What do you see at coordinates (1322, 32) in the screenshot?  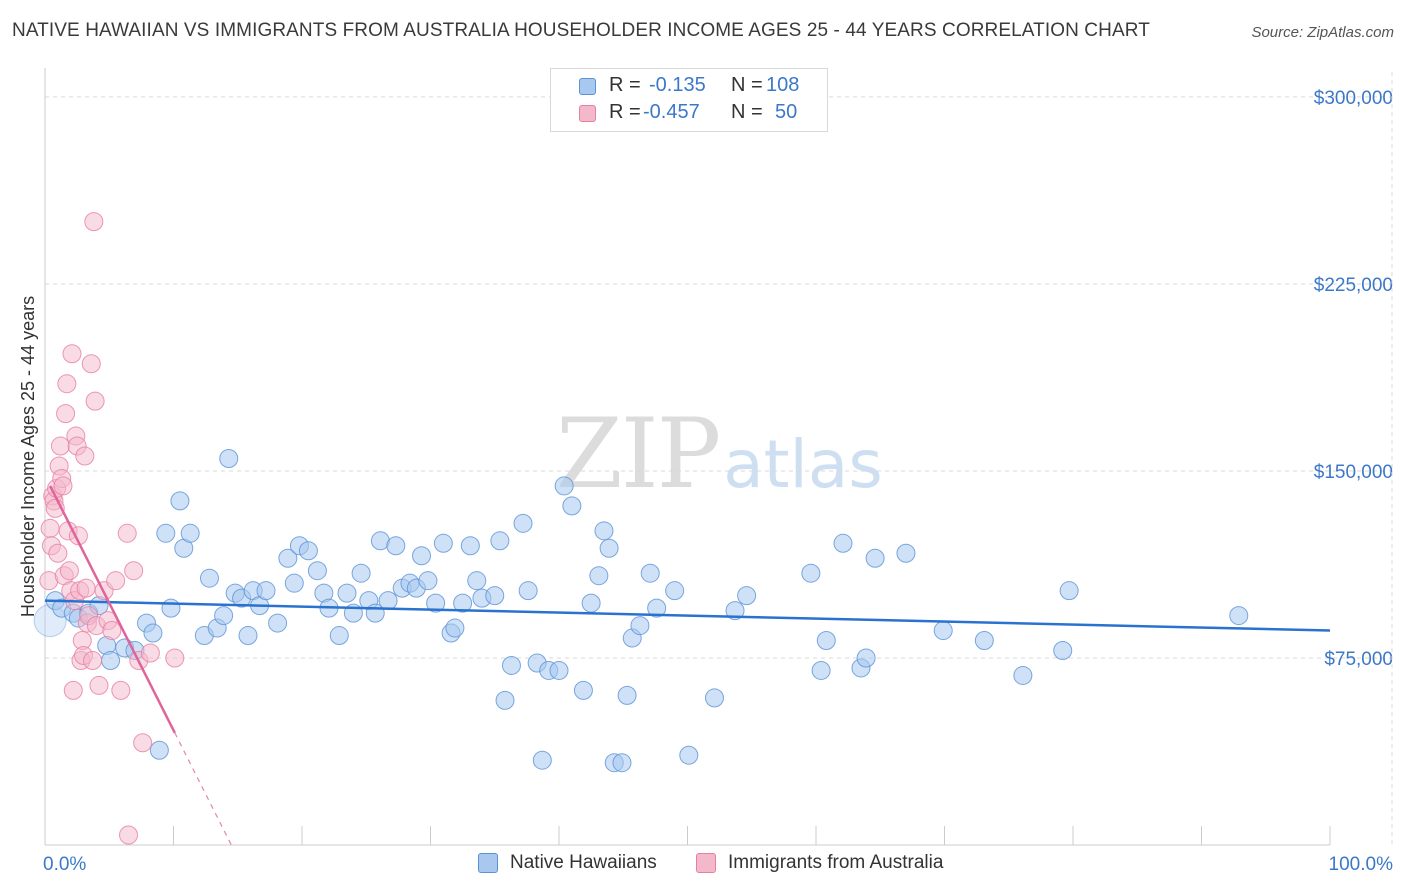 I see `chart-source: Source: ZipAtlas.com` at bounding box center [1322, 32].